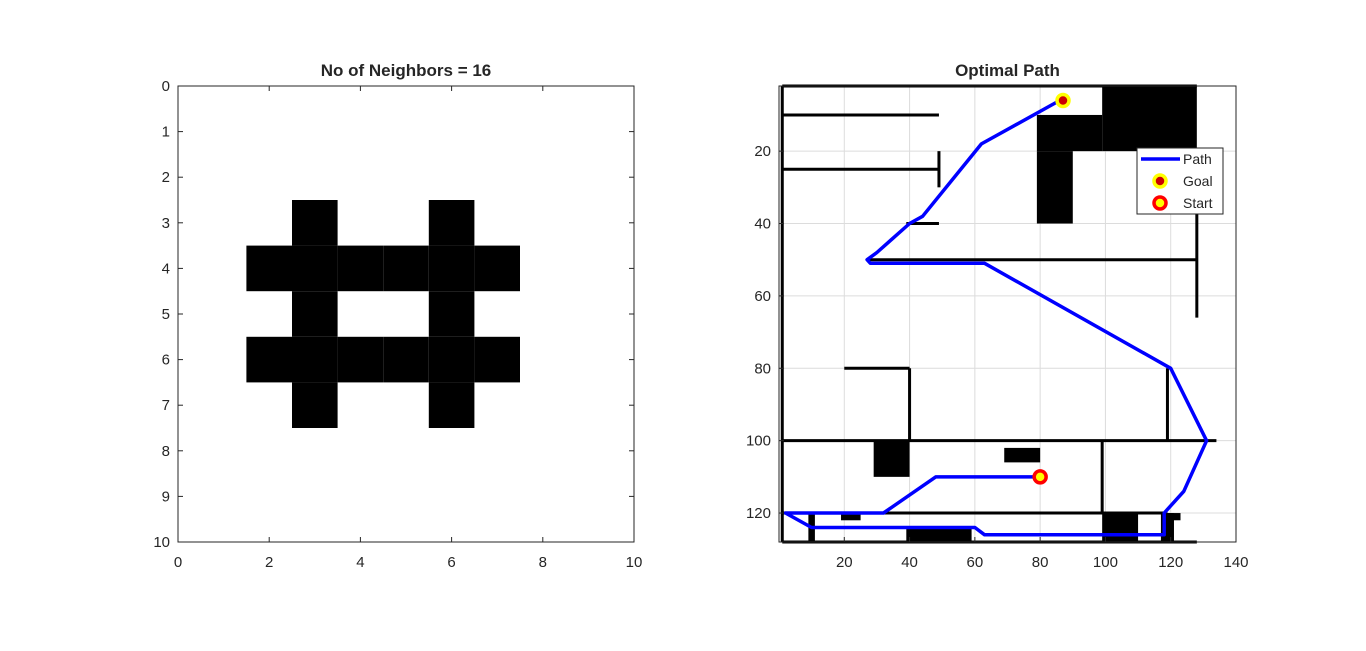  Describe the element at coordinates (543, 562) in the screenshot. I see `x-tick-label: 8` at that location.